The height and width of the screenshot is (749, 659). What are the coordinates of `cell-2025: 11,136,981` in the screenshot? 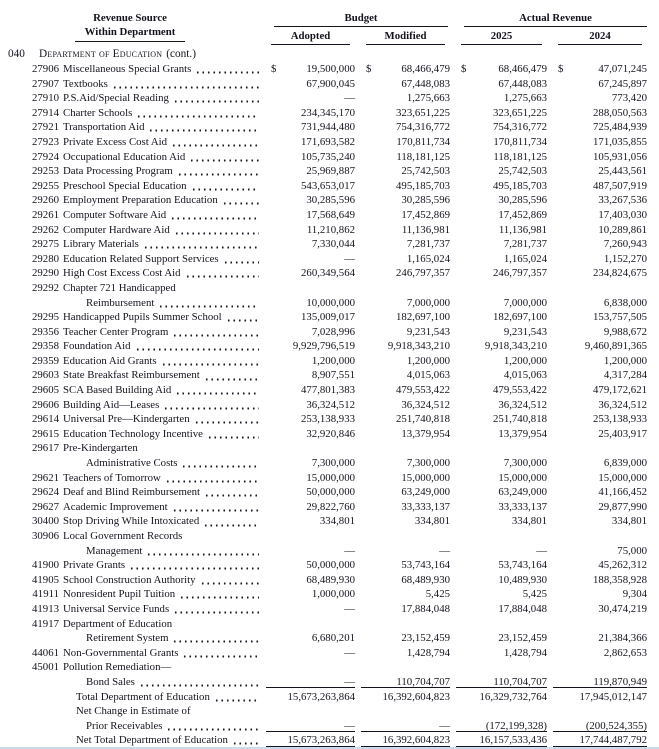 It's located at (501, 230).